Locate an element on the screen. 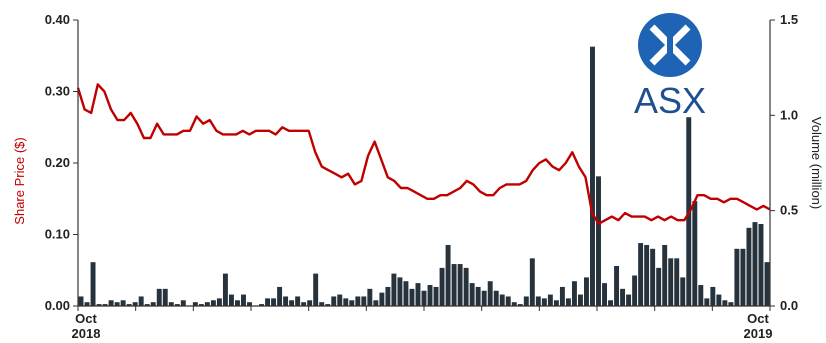 The image size is (826, 343). left-axis-title: Share Price ($) is located at coordinates (19, 180).